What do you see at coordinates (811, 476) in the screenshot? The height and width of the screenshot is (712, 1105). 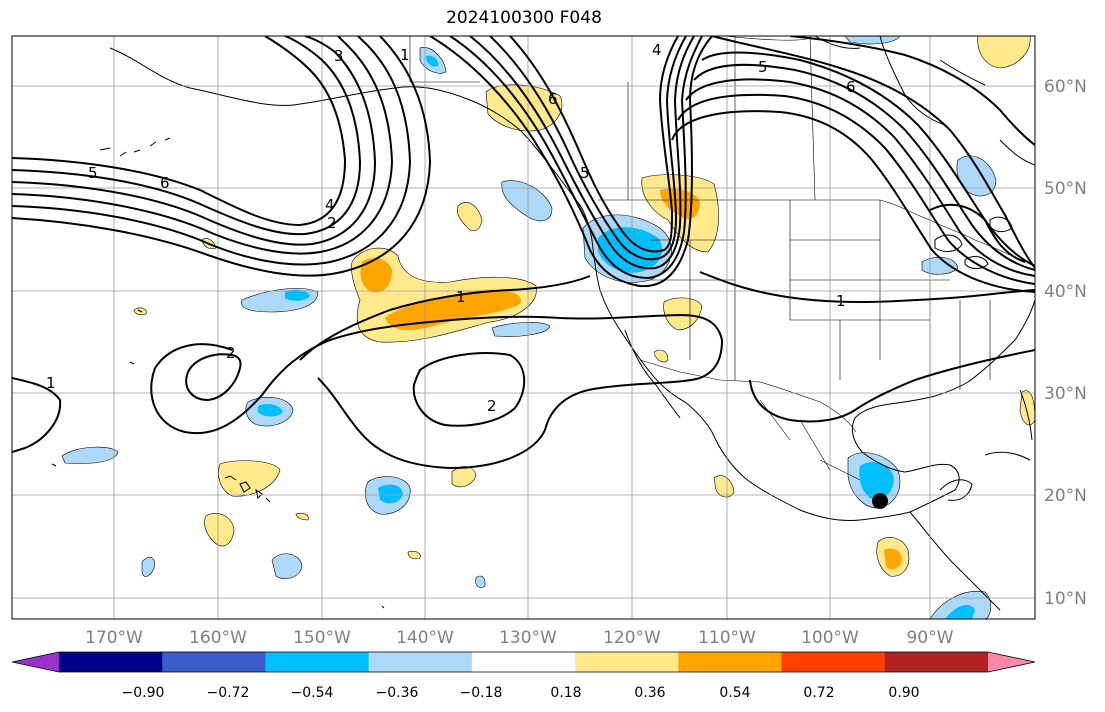 I see `mexico-pacific` at bounding box center [811, 476].